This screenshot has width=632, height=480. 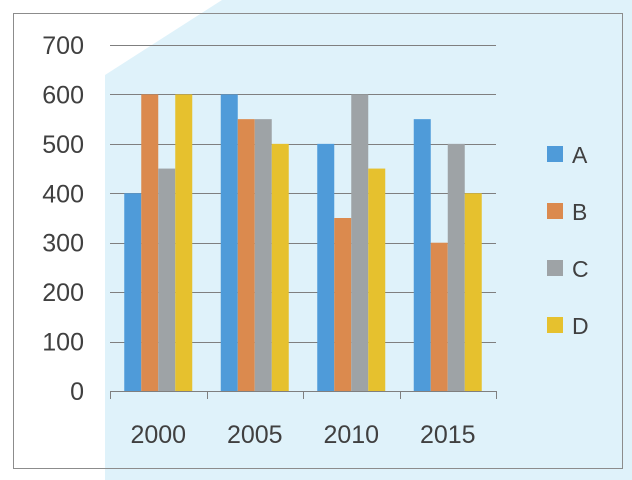 What do you see at coordinates (184, 242) in the screenshot?
I see `bar-D-2000` at bounding box center [184, 242].